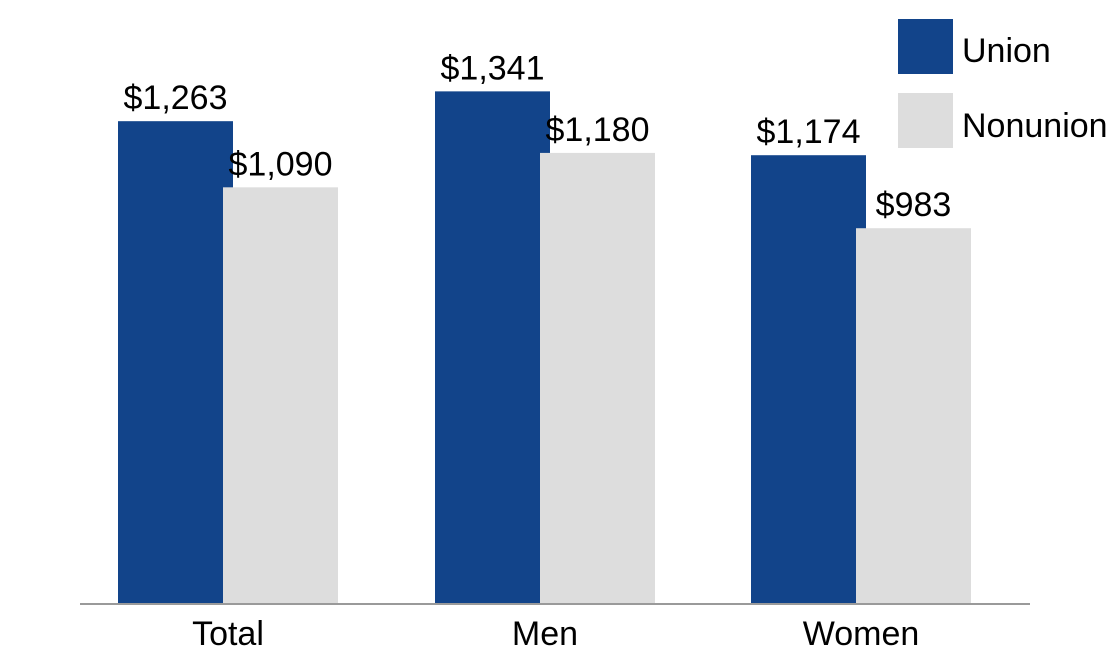 Image resolution: width=1106 pixels, height=654 pixels. I want to click on bar-union-total, so click(175, 362).